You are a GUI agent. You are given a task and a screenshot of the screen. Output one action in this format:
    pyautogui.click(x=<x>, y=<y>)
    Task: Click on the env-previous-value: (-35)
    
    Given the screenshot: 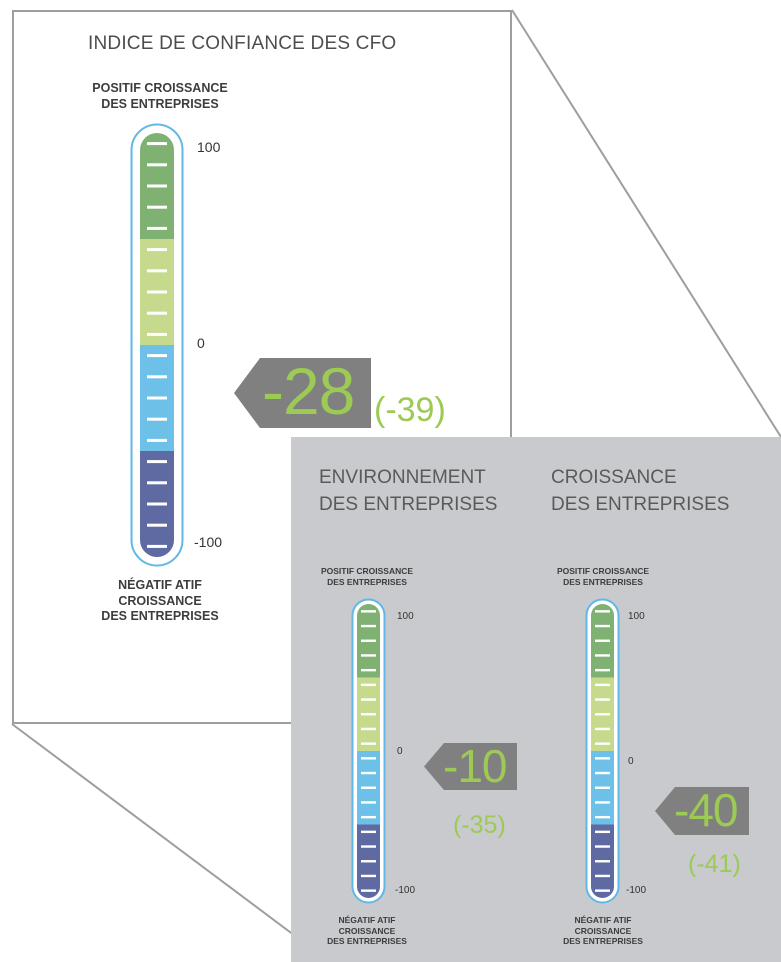 What is the action you would take?
    pyautogui.click(x=479, y=825)
    